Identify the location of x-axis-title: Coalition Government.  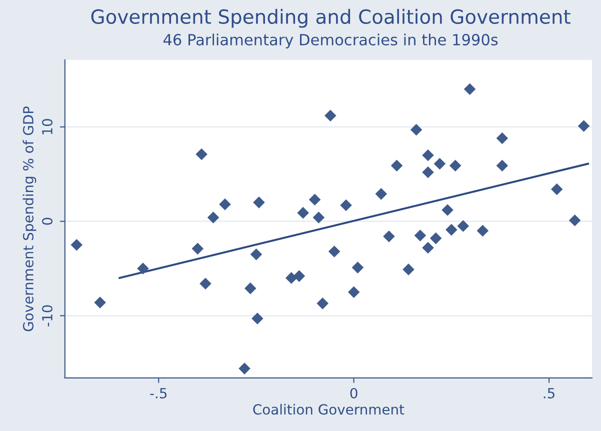
(328, 409).